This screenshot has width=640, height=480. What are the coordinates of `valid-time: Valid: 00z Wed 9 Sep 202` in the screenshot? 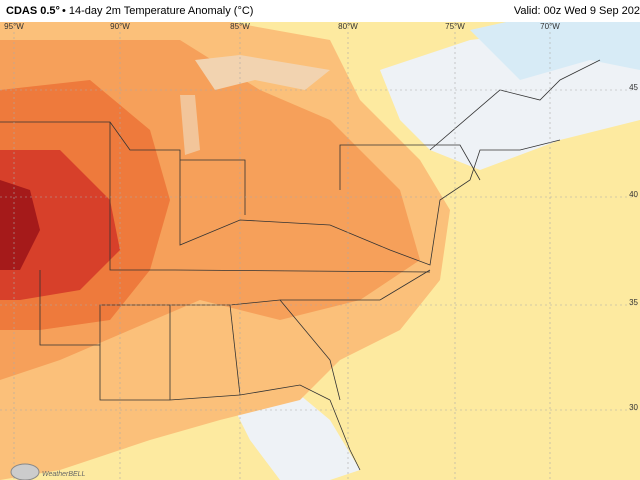 It's located at (576, 11).